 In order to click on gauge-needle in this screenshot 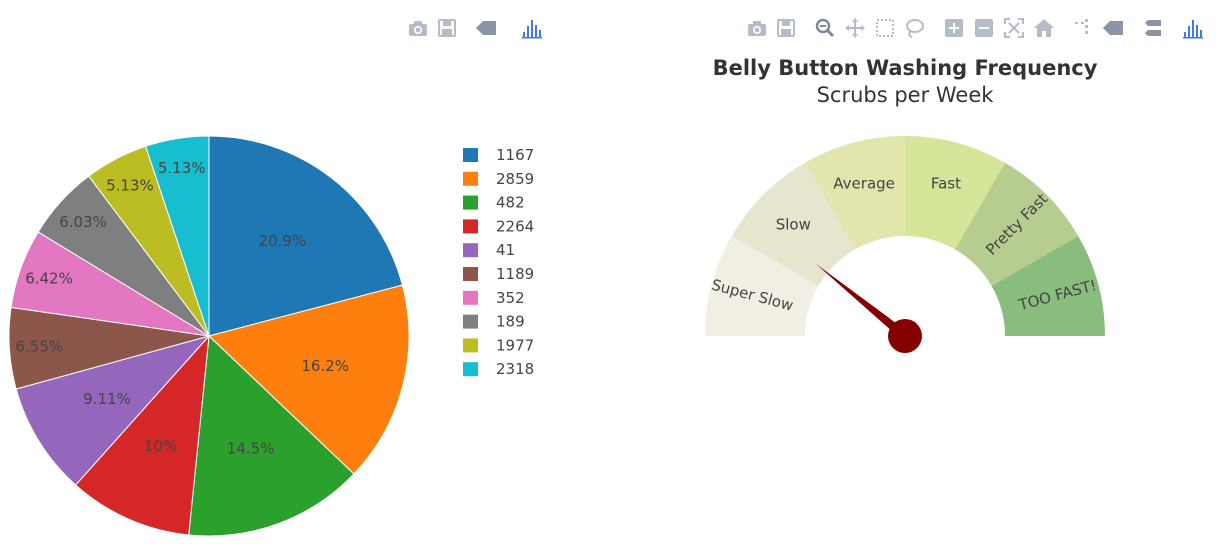, I will do `click(868, 308)`.